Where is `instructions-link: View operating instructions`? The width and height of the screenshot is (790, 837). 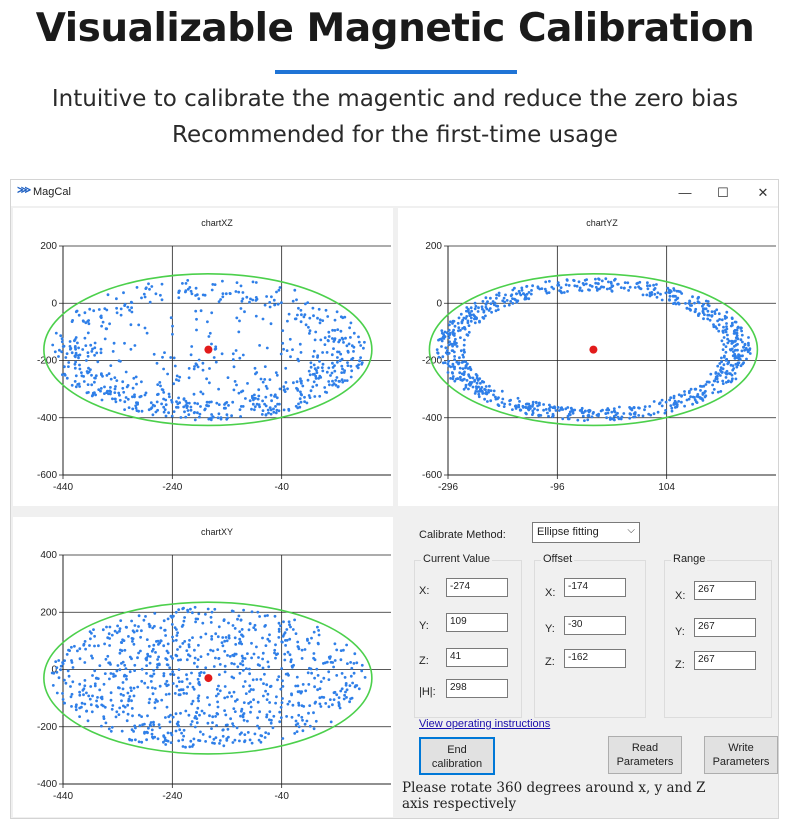 instructions-link: View operating instructions is located at coordinates (485, 724).